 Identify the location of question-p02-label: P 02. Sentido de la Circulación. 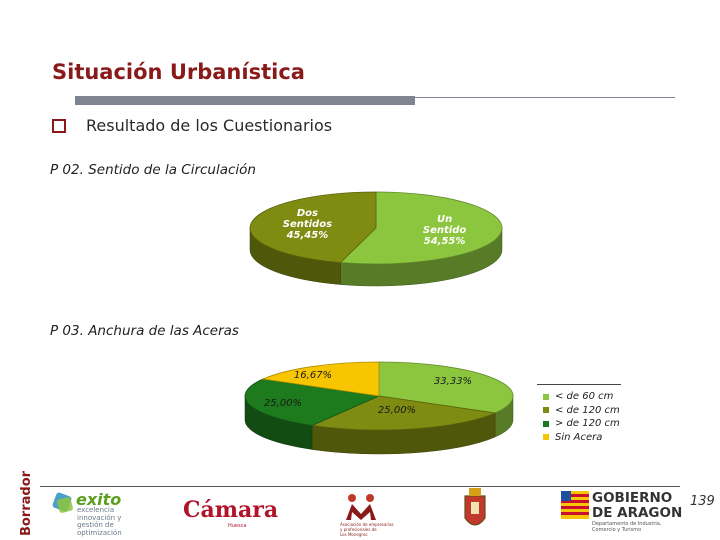
(153, 170).